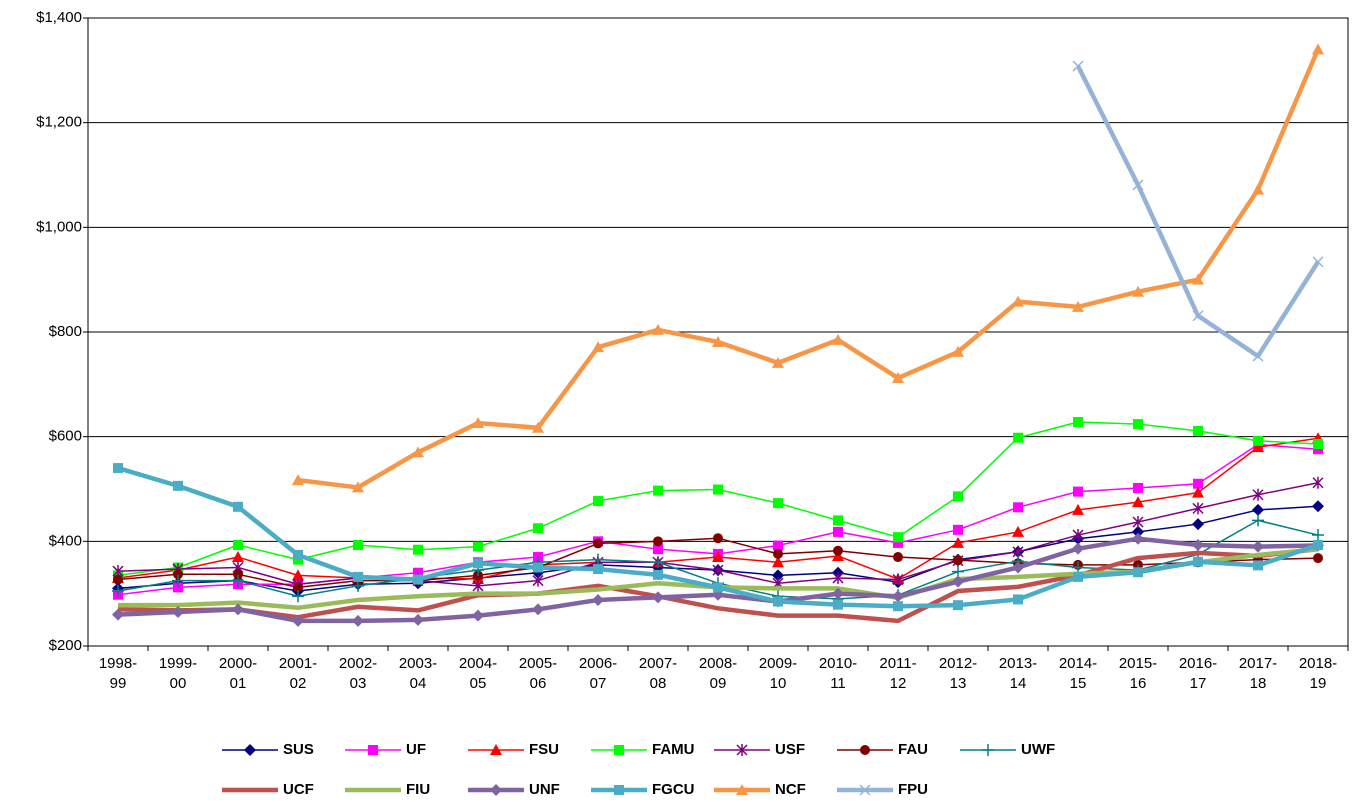 This screenshot has height=802, width=1360. Describe the element at coordinates (65, 645) in the screenshot. I see `y-tick-label: $200` at that location.